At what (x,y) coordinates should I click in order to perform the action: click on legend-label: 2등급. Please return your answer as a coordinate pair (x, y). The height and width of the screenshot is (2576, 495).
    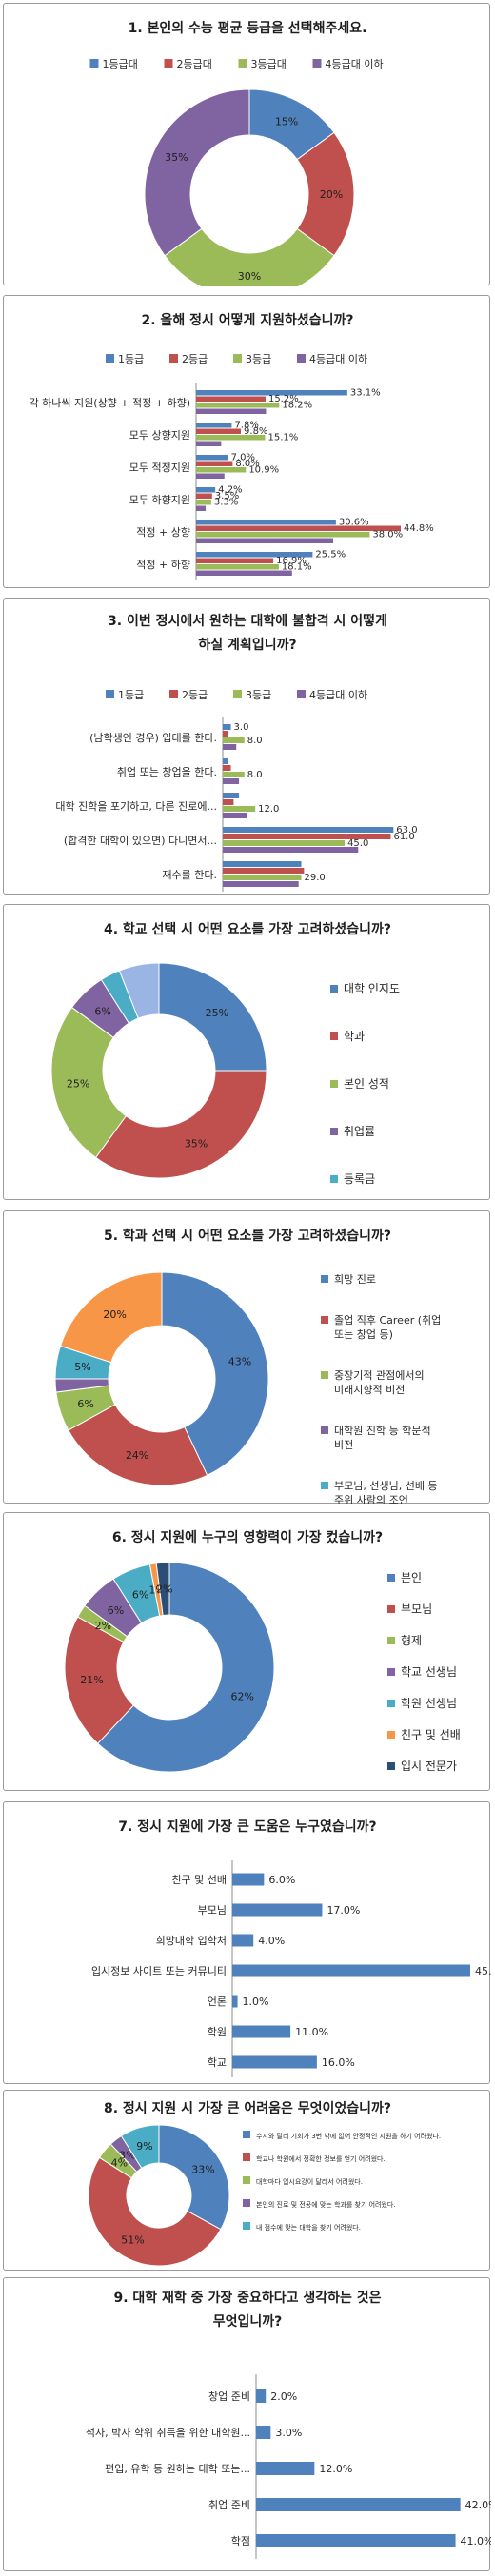
    Looking at the image, I should click on (195, 695).